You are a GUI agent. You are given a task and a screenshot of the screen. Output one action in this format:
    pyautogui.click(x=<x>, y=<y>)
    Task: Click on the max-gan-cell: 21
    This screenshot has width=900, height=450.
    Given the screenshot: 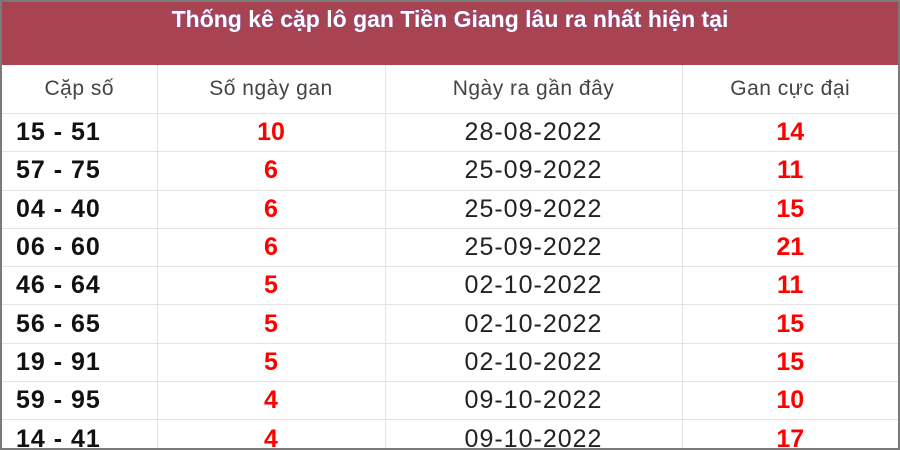 What is the action you would take?
    pyautogui.click(x=789, y=247)
    